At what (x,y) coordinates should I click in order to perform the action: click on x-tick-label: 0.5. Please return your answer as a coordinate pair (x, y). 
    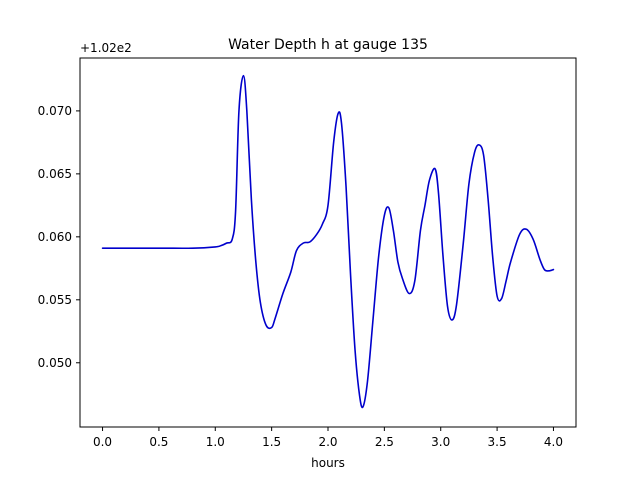
    Looking at the image, I should click on (158, 442).